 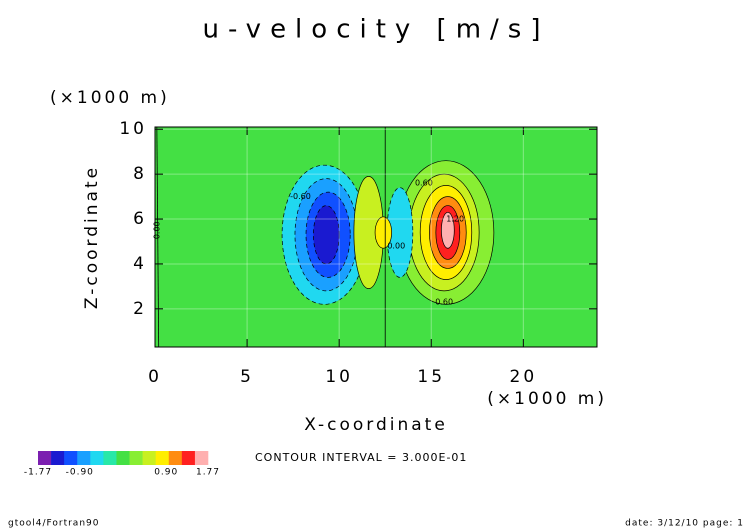 I want to click on y-tick-label: 2, so click(x=140, y=309).